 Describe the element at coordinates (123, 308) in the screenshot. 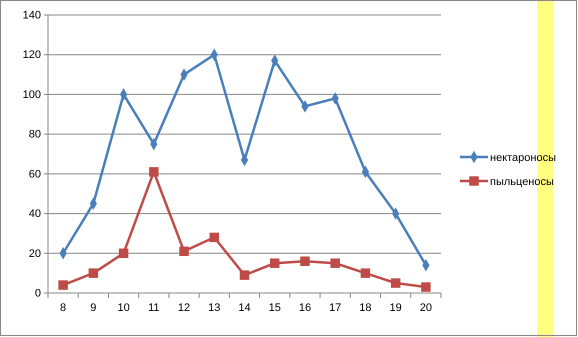

I see `x-tick-label: 10` at that location.